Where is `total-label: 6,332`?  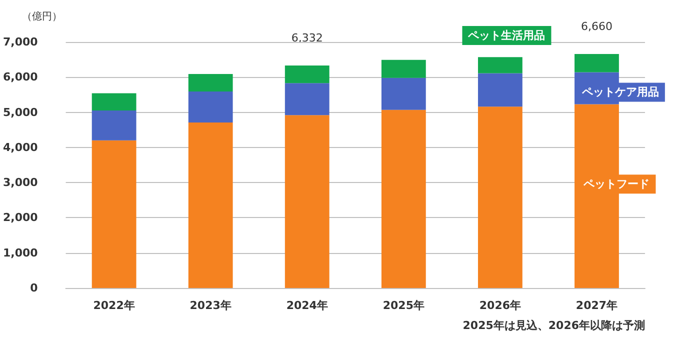 total-label: 6,332 is located at coordinates (307, 38).